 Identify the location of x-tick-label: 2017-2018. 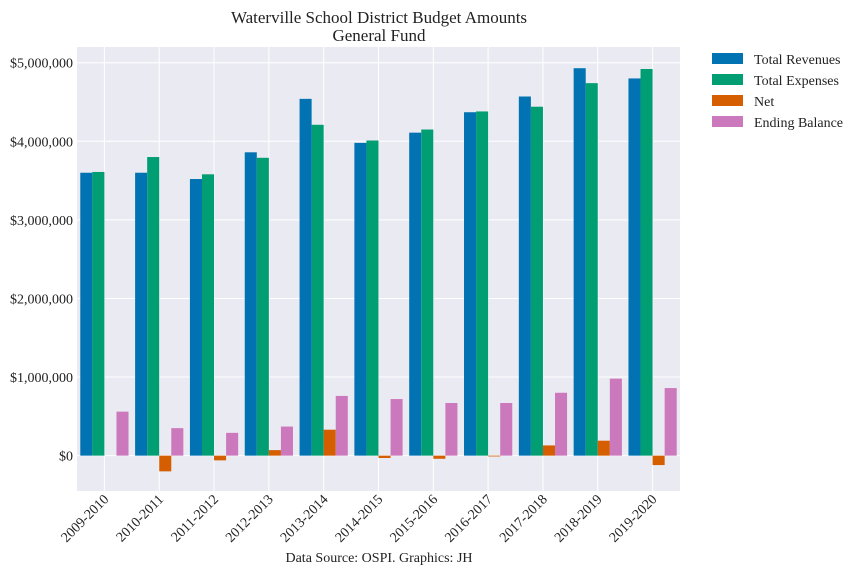
(524, 519).